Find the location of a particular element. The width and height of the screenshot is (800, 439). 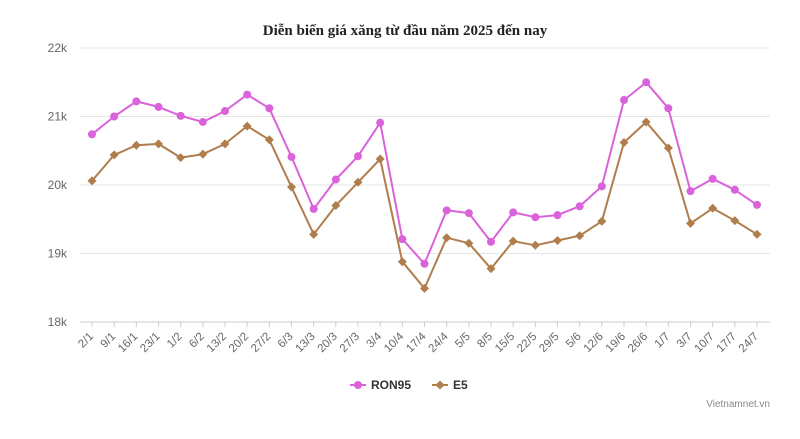

x-tick-label: 13/3 is located at coordinates (305, 343).